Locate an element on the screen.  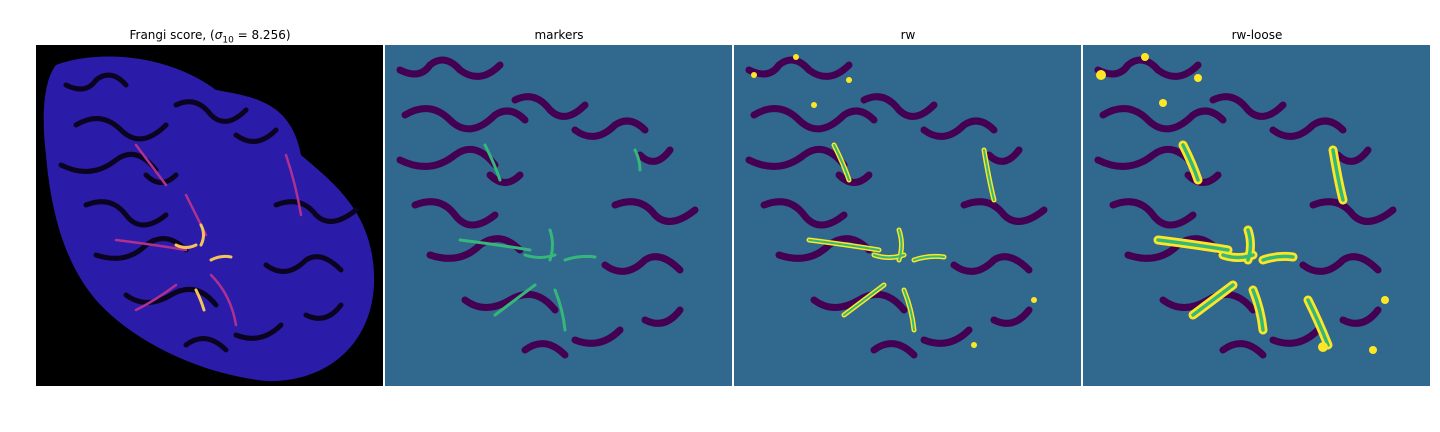
rw-loose-title: rw-loose is located at coordinates (1257, 35).